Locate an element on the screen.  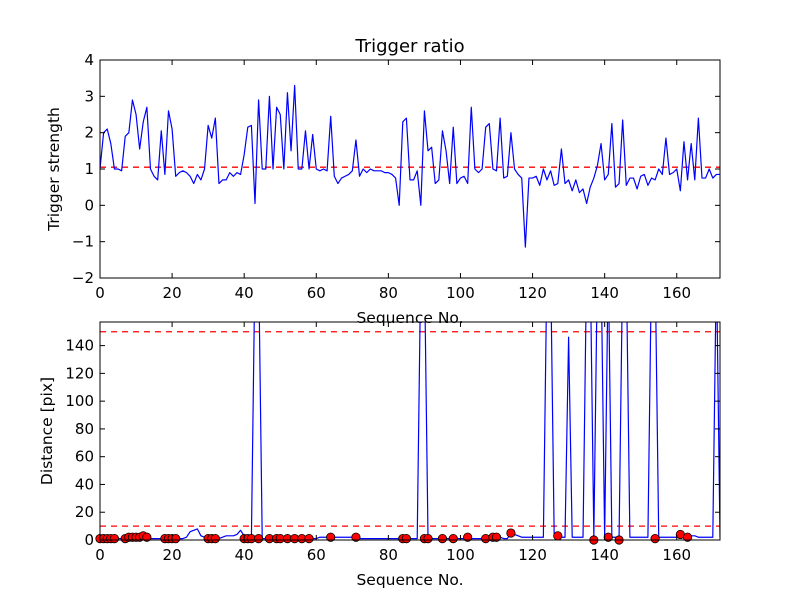
y-axis-label: Trigger strength is located at coordinates (54, 169).